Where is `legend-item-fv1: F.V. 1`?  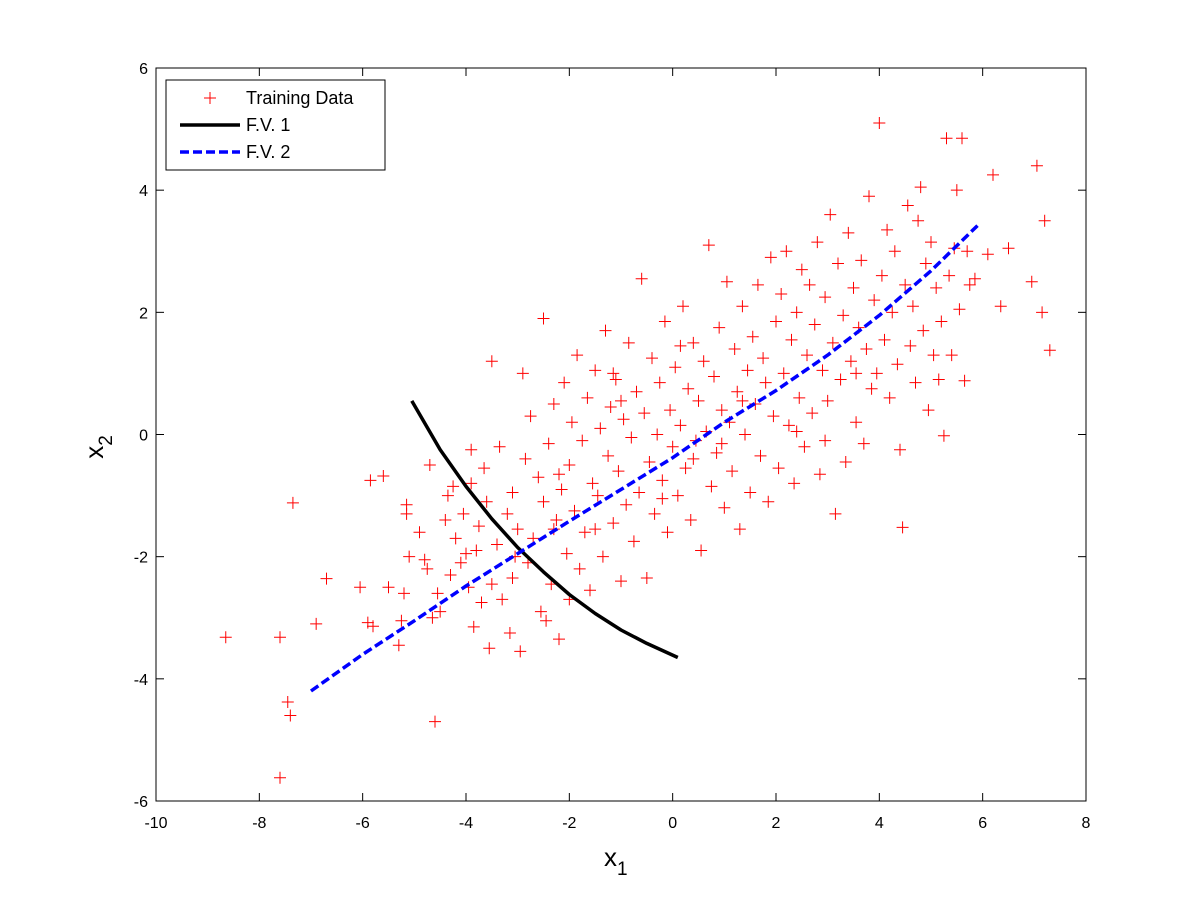
legend-item-fv1: F.V. 1 is located at coordinates (235, 125).